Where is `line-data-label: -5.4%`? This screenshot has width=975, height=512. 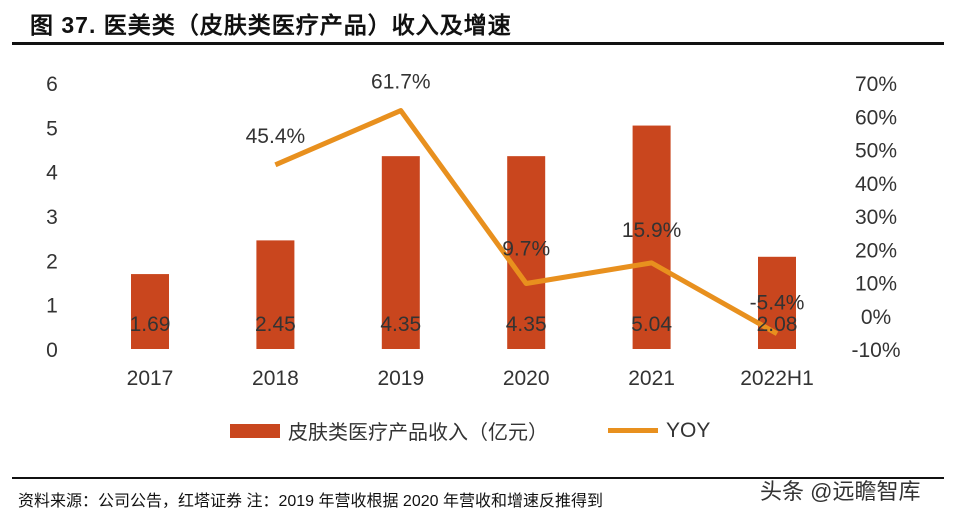
line-data-label: -5.4% is located at coordinates (777, 303).